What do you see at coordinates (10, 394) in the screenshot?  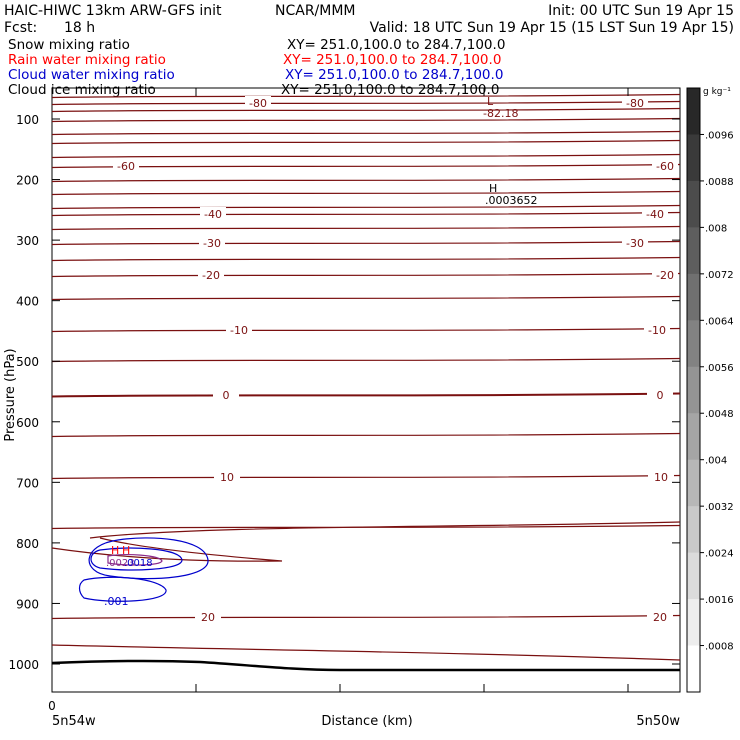 I see `y-axis-label: Pressure (hPa)` at bounding box center [10, 394].